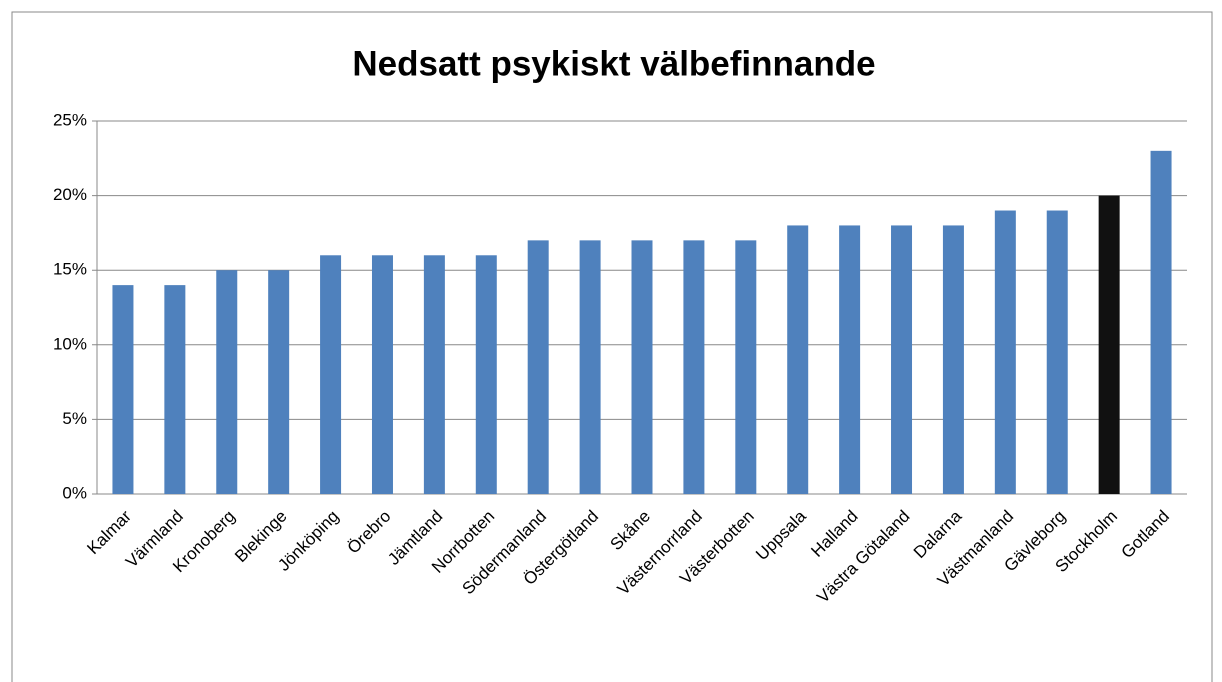 The height and width of the screenshot is (682, 1222). Describe the element at coordinates (70, 119) in the screenshot. I see `y-tick-label: 25%` at that location.